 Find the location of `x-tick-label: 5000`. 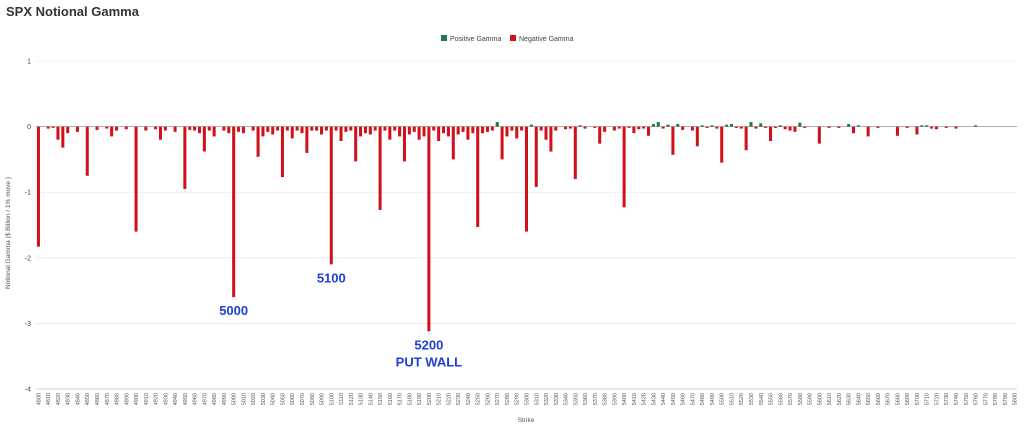

x-tick-label: 5000 is located at coordinates (235, 399).